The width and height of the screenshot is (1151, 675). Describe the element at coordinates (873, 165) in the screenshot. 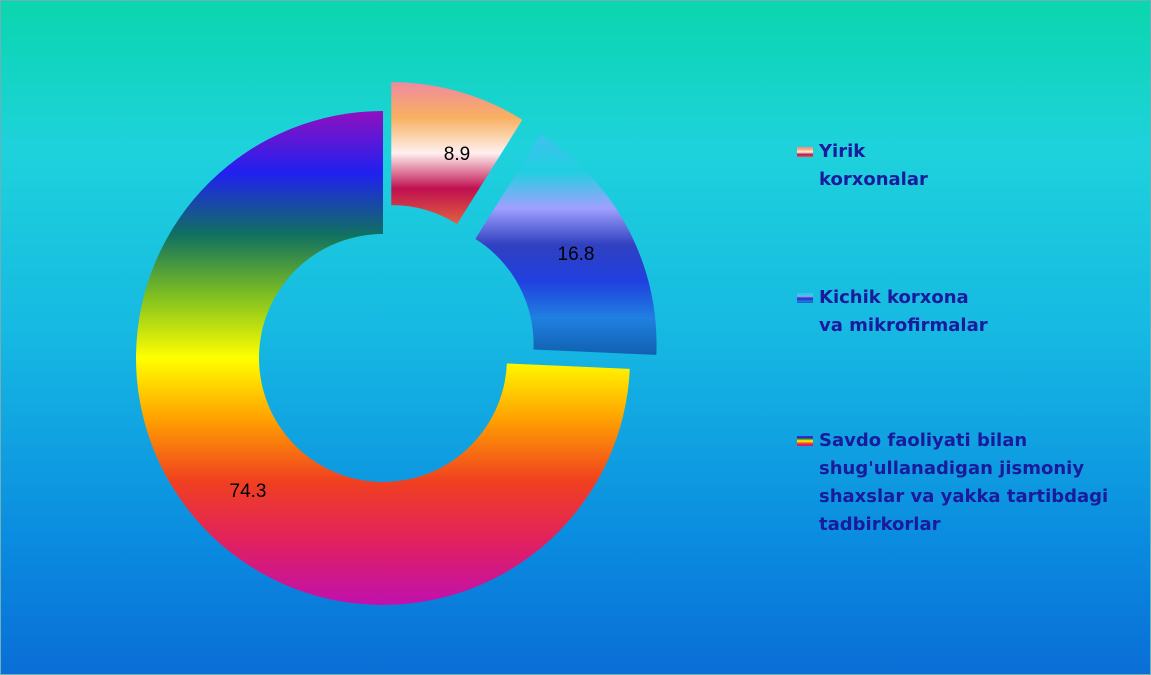

I see `legend-label: Yirik korxonalar` at that location.